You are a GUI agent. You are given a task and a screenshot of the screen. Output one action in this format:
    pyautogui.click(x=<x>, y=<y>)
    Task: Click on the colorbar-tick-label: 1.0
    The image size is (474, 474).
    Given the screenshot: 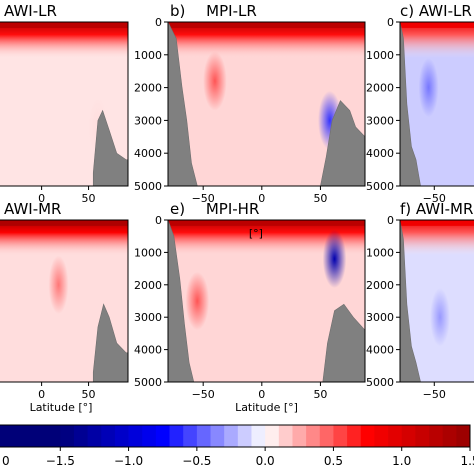 What is the action you would take?
    pyautogui.click(x=401, y=461)
    